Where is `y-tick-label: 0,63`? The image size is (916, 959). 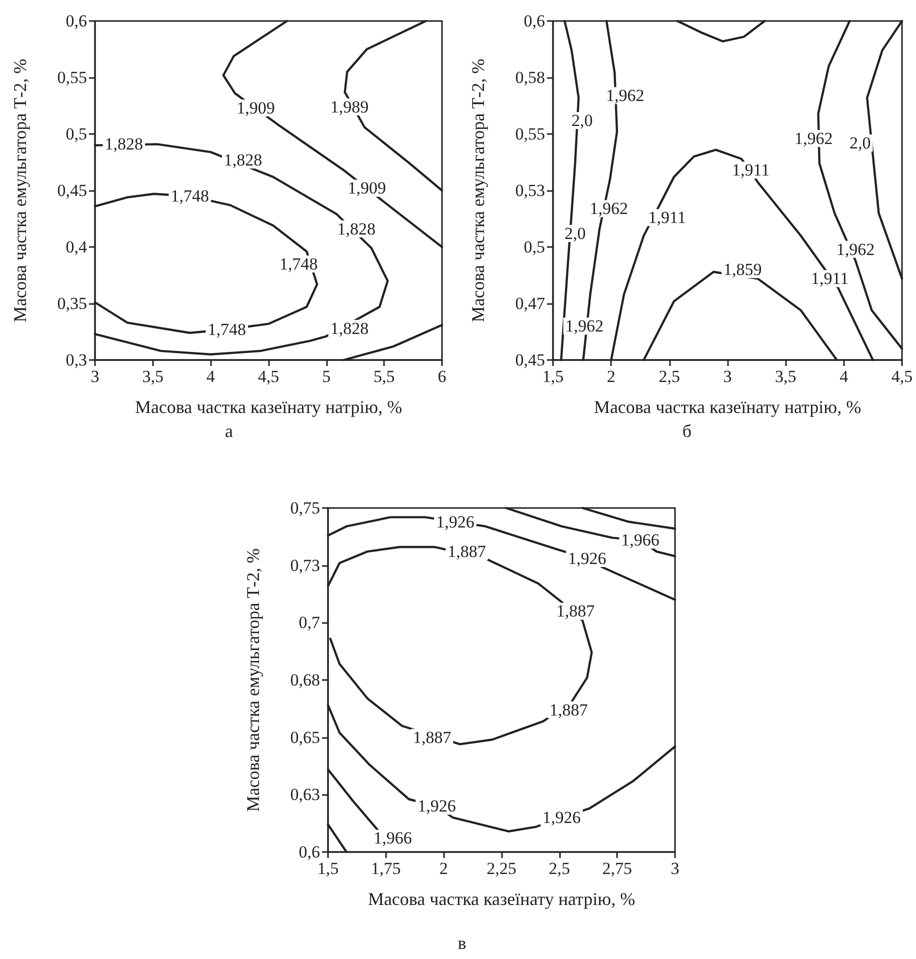
y-tick-label: 0,63 is located at coordinates (305, 794).